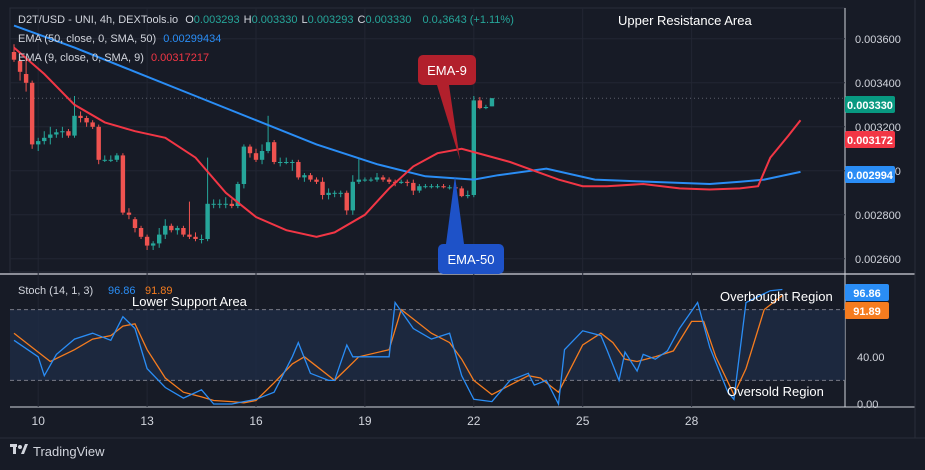  What do you see at coordinates (147, 421) in the screenshot?
I see `time-tick-label: 13` at bounding box center [147, 421].